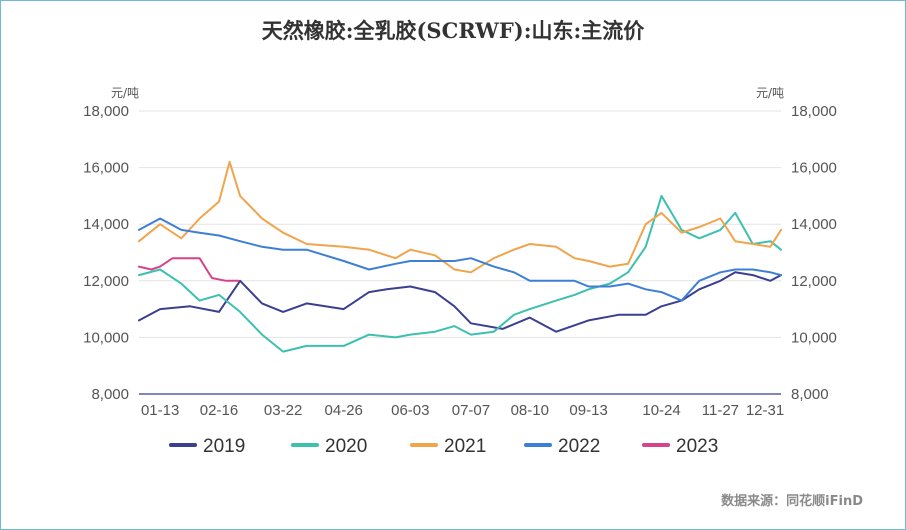 The image size is (906, 530). Describe the element at coordinates (453, 30) in the screenshot. I see `chart-title: 天然橡胶:全乳胶(SCRWF):山东:主流价` at that location.